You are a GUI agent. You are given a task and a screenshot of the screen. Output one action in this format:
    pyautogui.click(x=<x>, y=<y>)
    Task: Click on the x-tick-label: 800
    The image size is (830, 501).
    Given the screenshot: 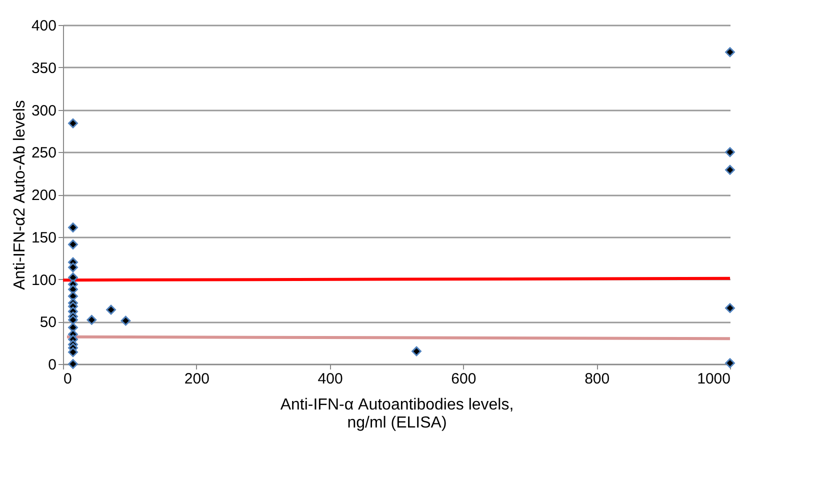 What is the action you would take?
    pyautogui.click(x=597, y=379)
    